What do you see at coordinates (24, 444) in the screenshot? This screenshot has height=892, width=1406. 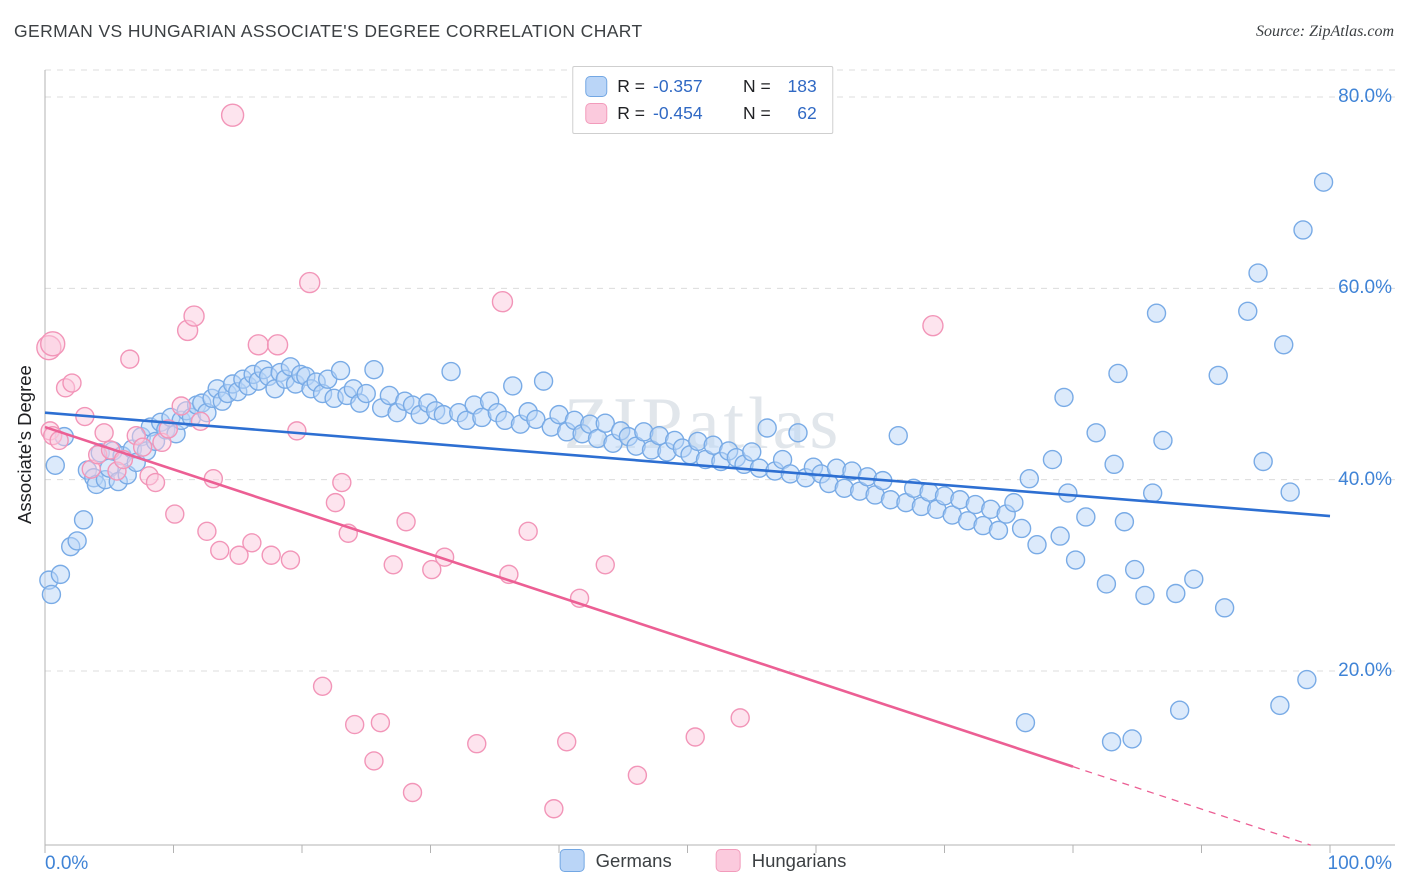 I see `y-axis-label: Associate's Degree` at bounding box center [24, 444].